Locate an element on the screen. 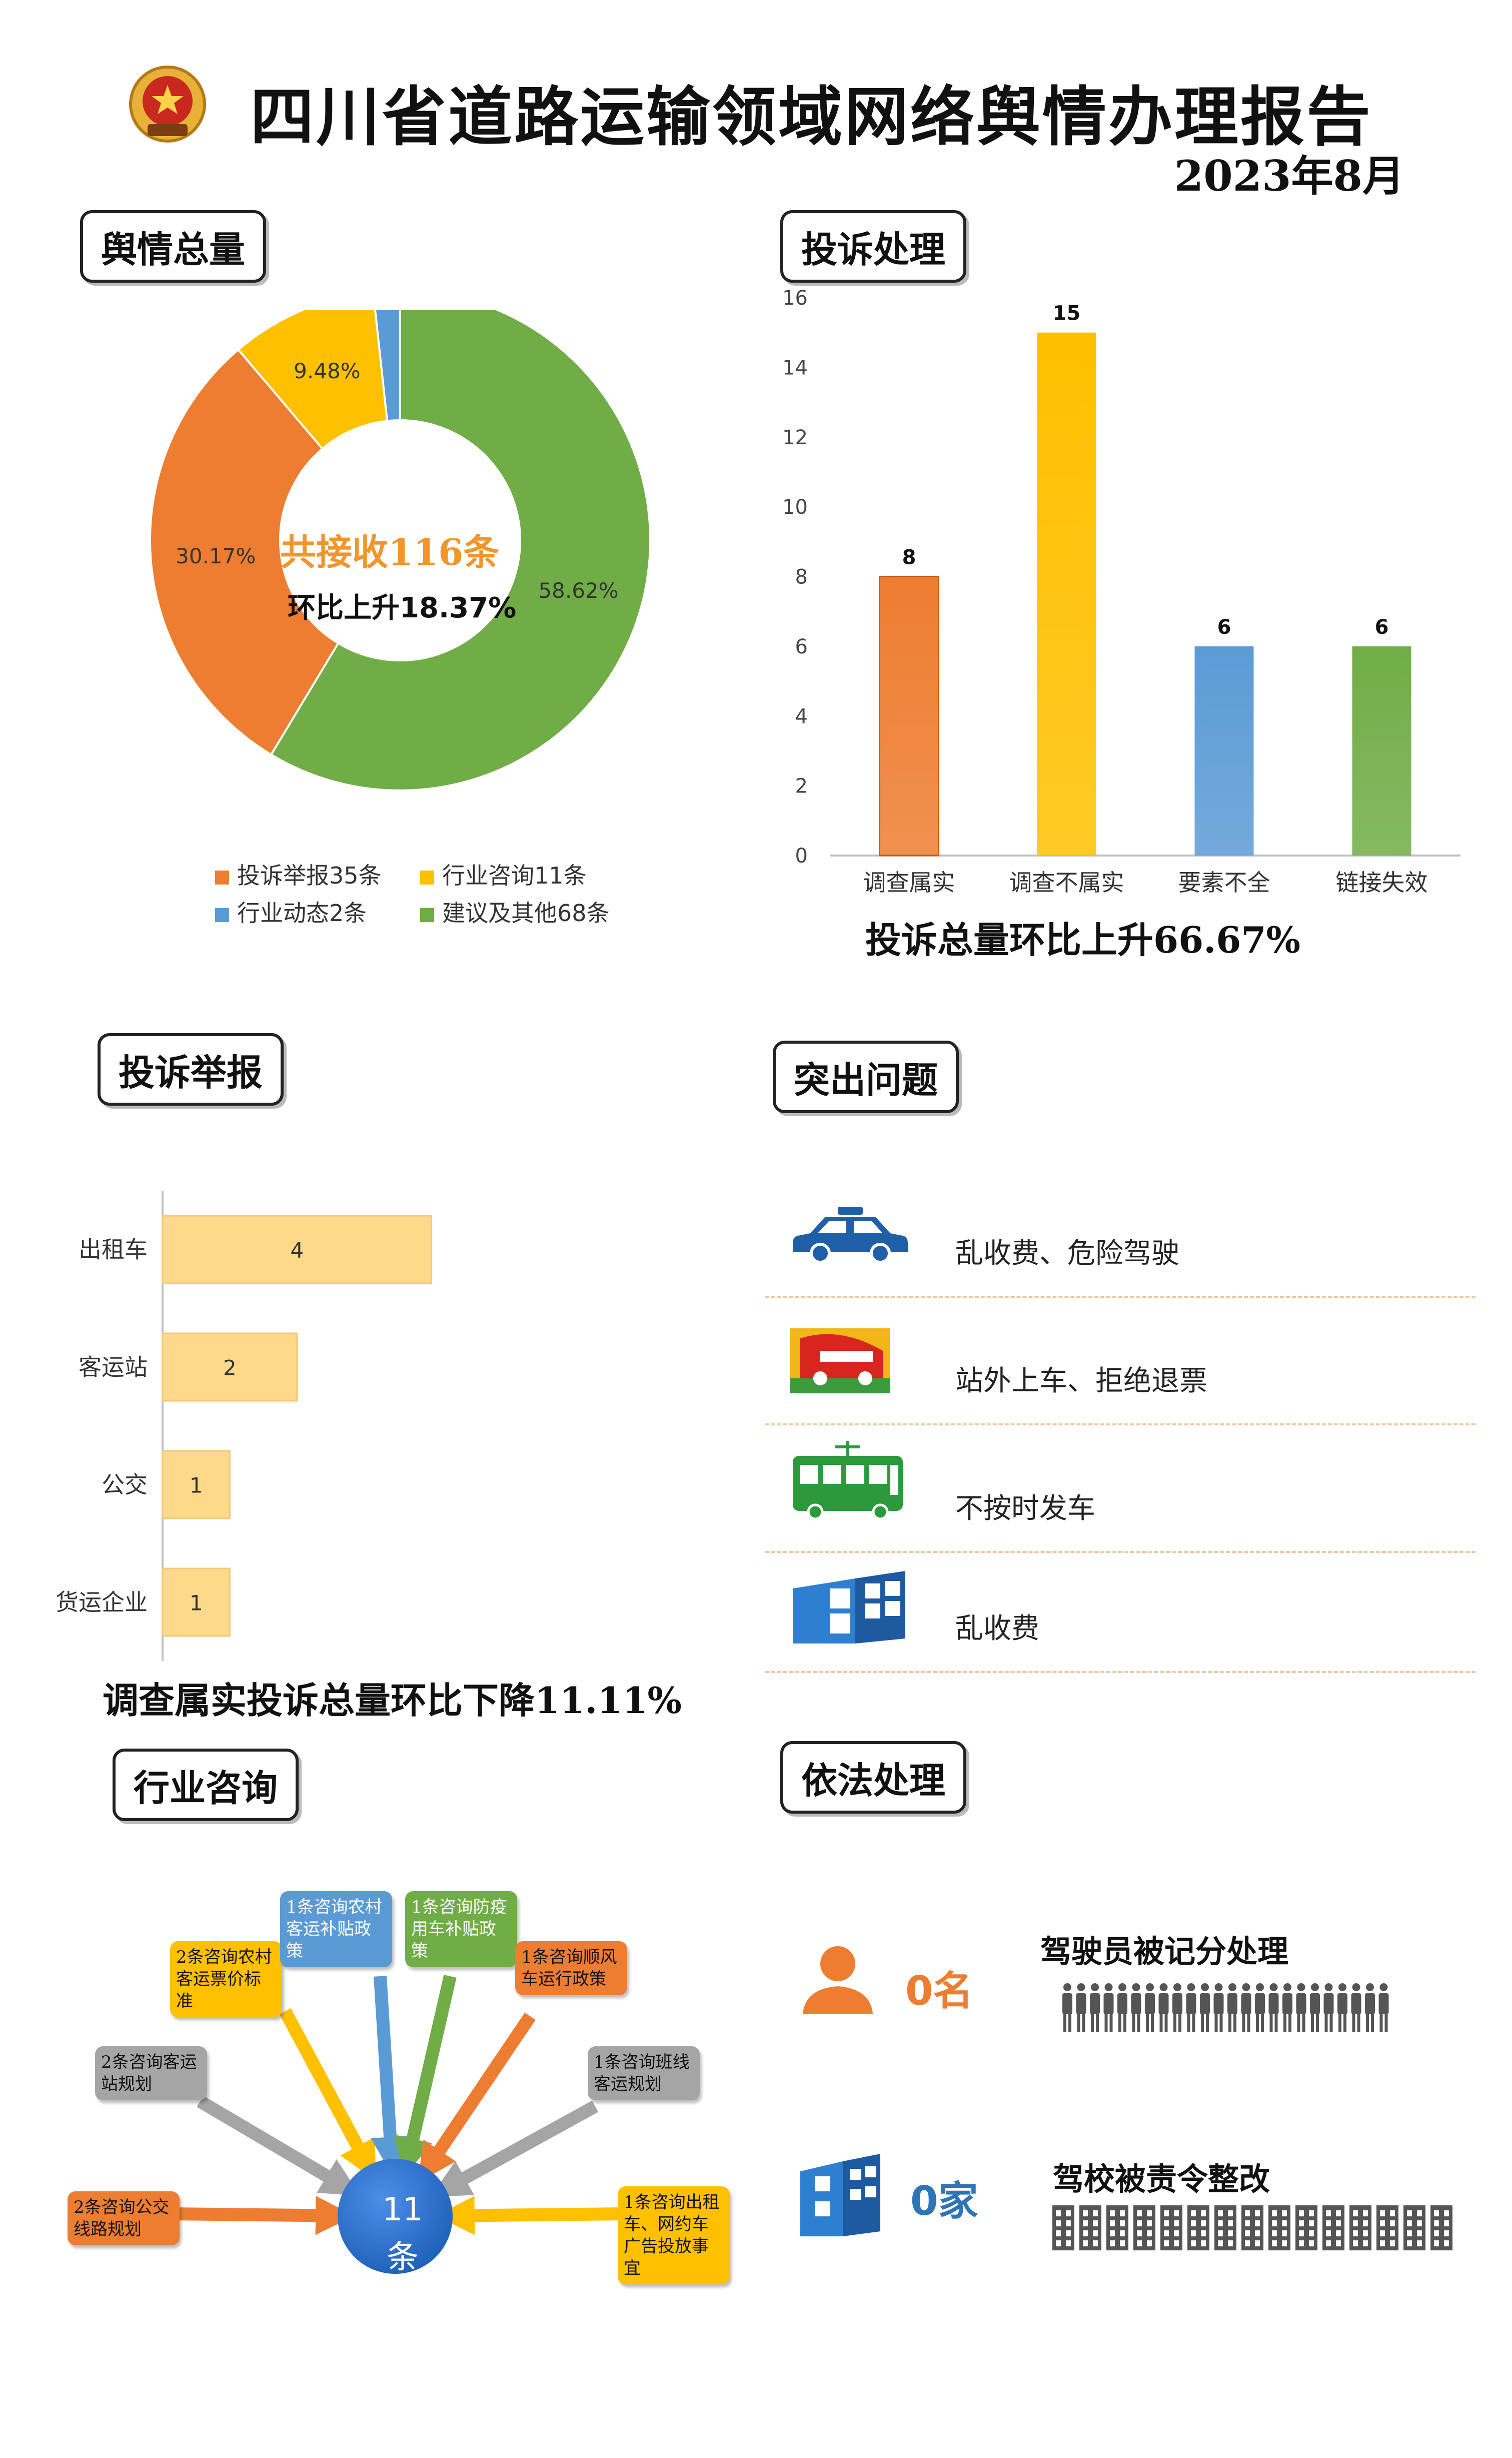 The height and width of the screenshot is (2458, 1512). consult-callout: 2条咨询农村客运票价标准 is located at coordinates (226, 1979).